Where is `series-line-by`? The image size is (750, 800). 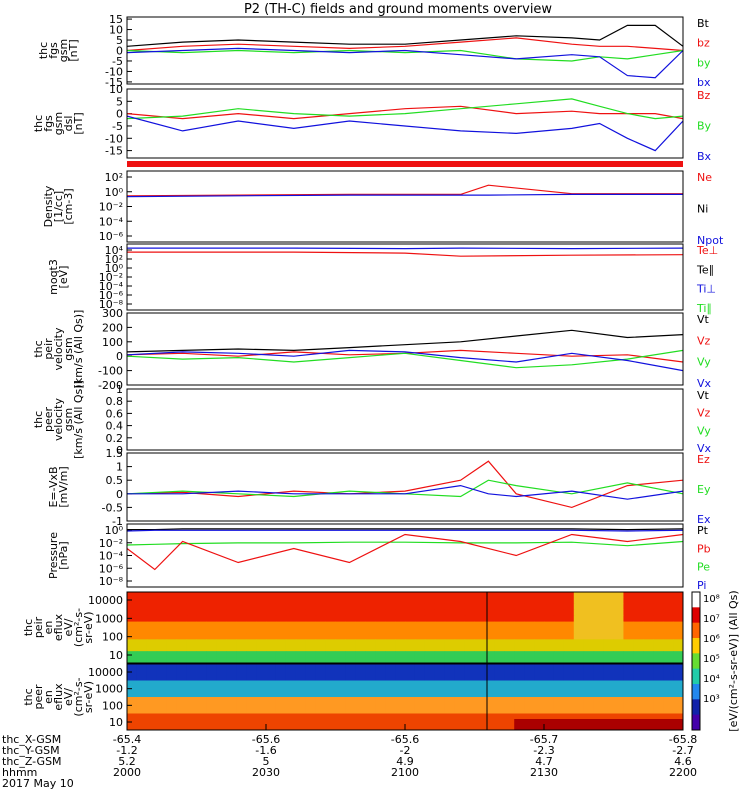
series-line-by is located at coordinates (405, 55).